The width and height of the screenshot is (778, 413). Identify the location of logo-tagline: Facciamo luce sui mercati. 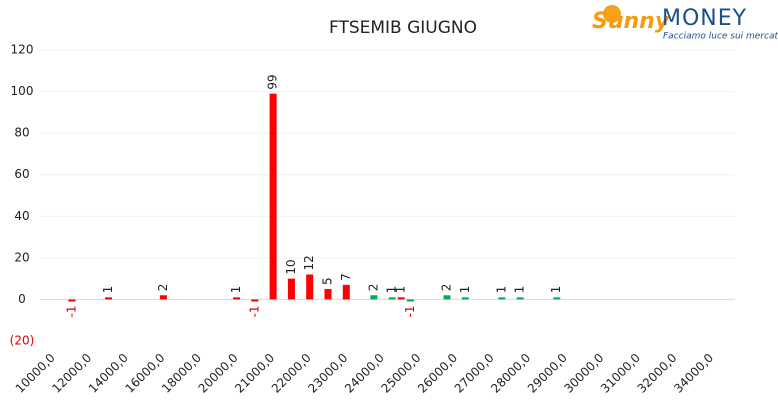
(720, 37).